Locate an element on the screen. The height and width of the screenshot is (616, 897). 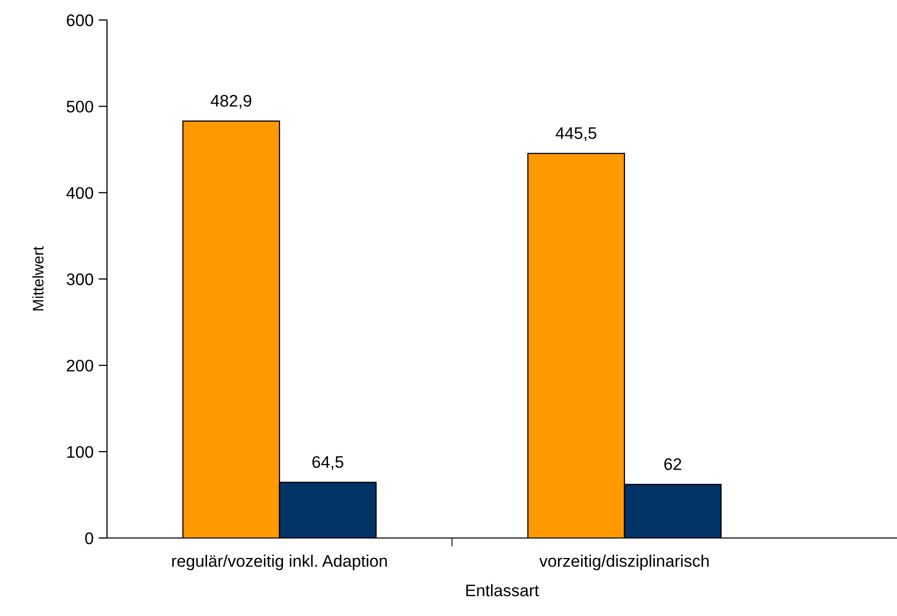
y-tick-label: 300 is located at coordinates (80, 279).